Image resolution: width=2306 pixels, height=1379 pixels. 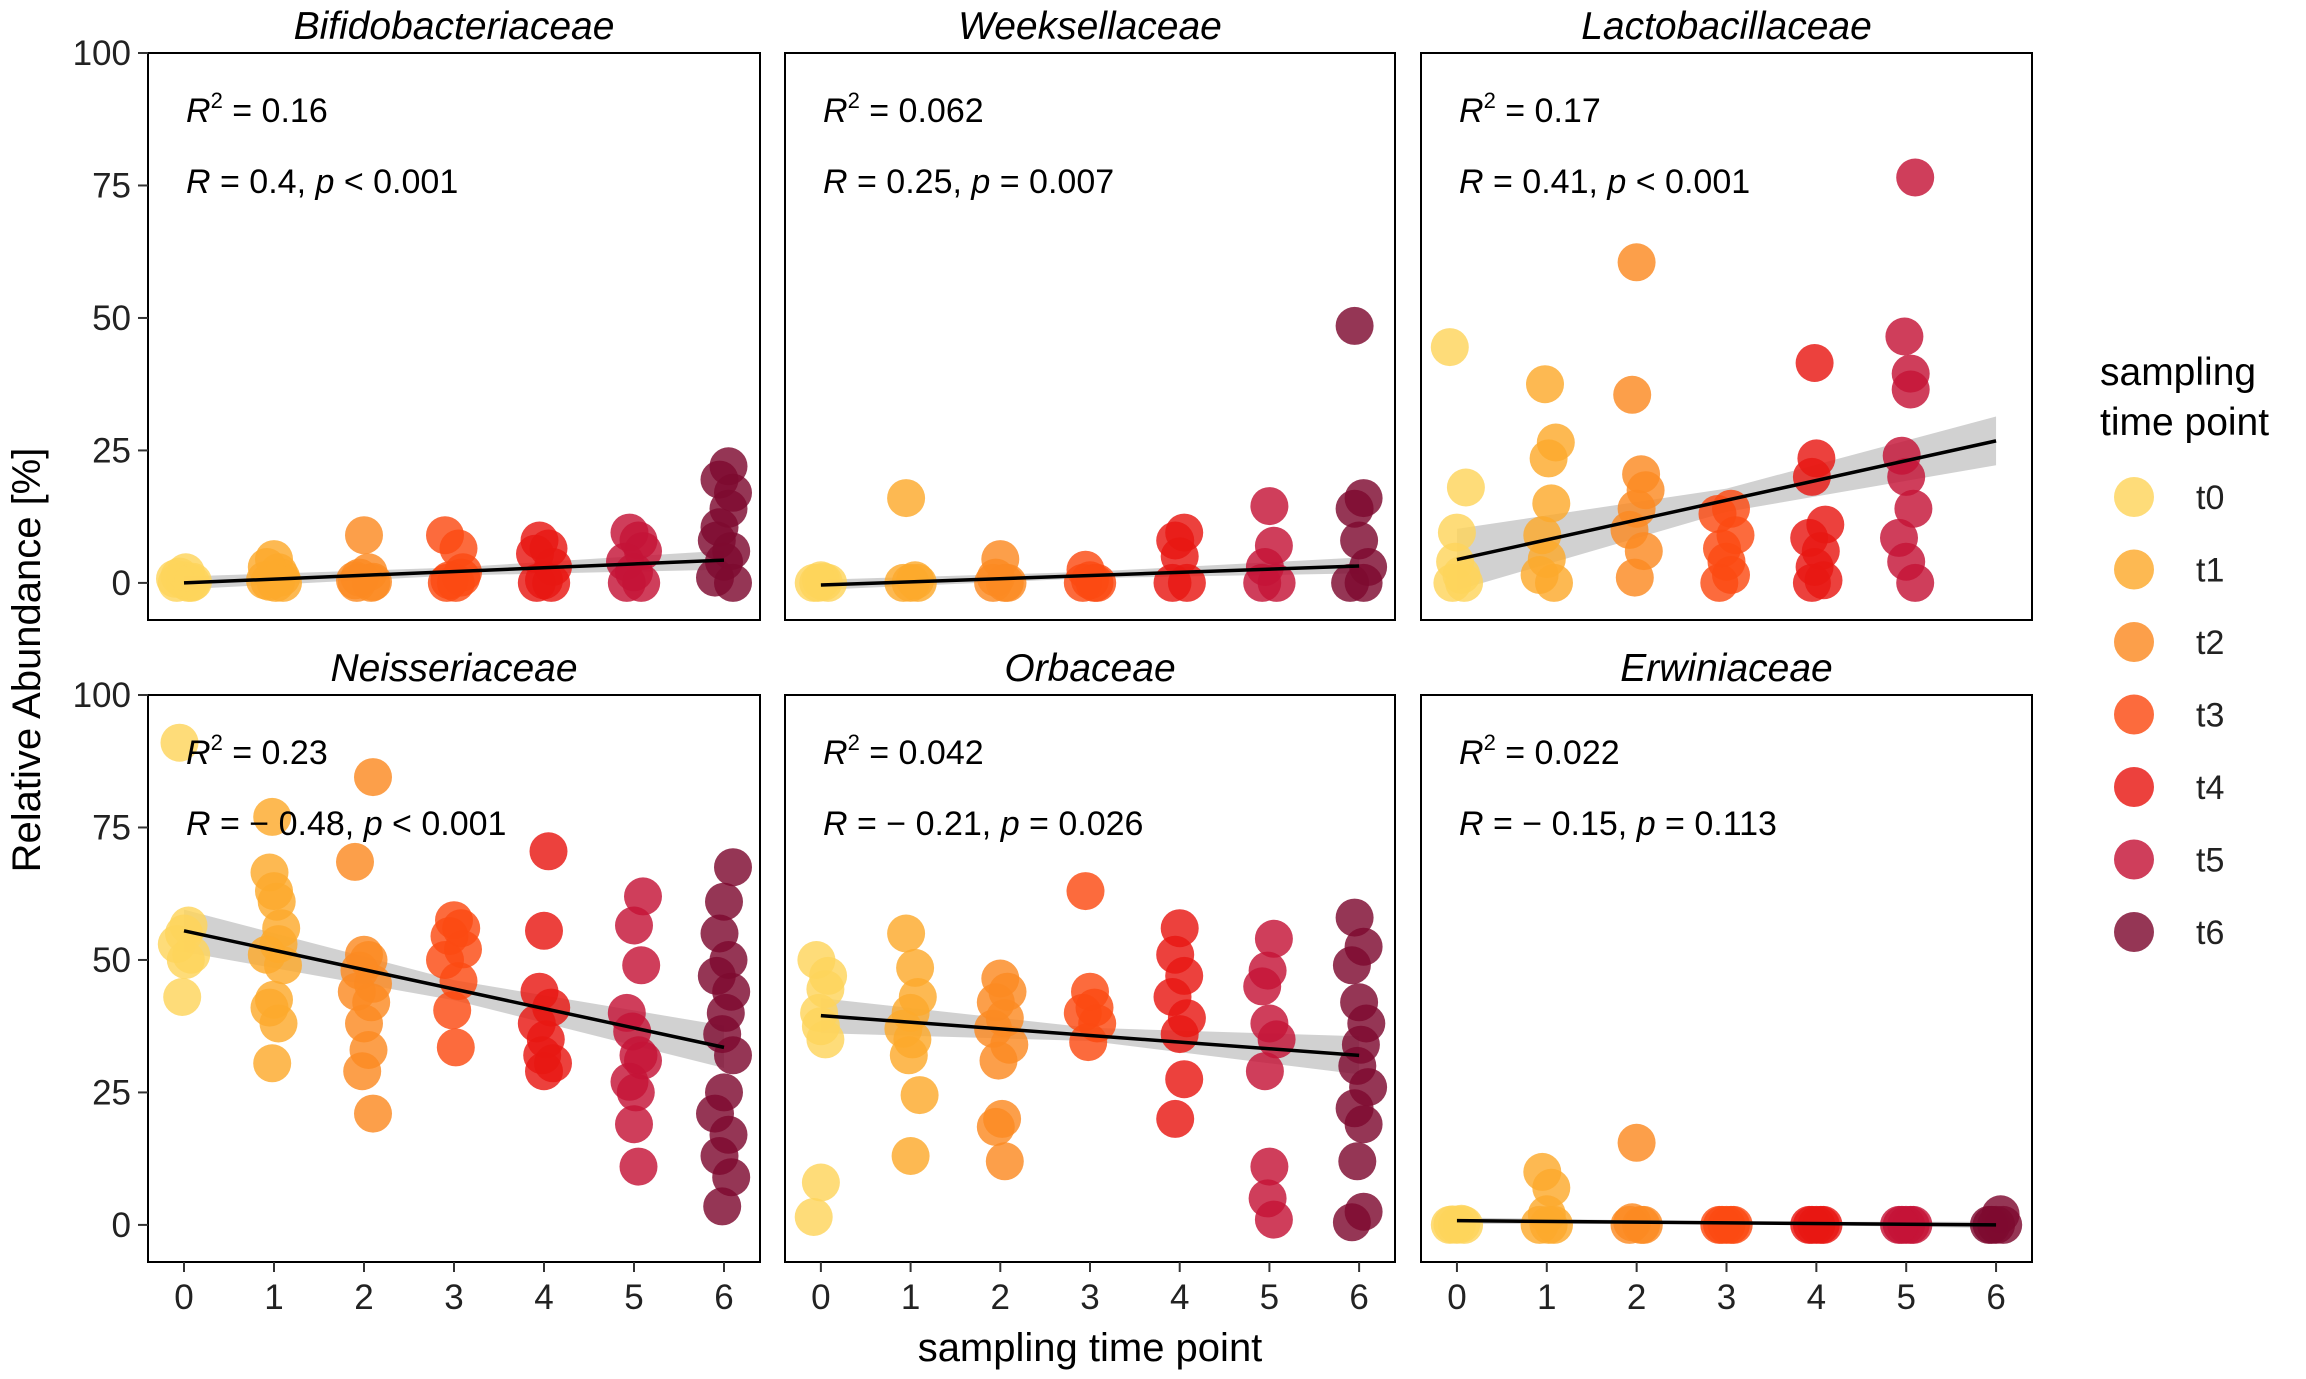 What do you see at coordinates (2134, 859) in the screenshot?
I see `legend-swatch-t5` at bounding box center [2134, 859].